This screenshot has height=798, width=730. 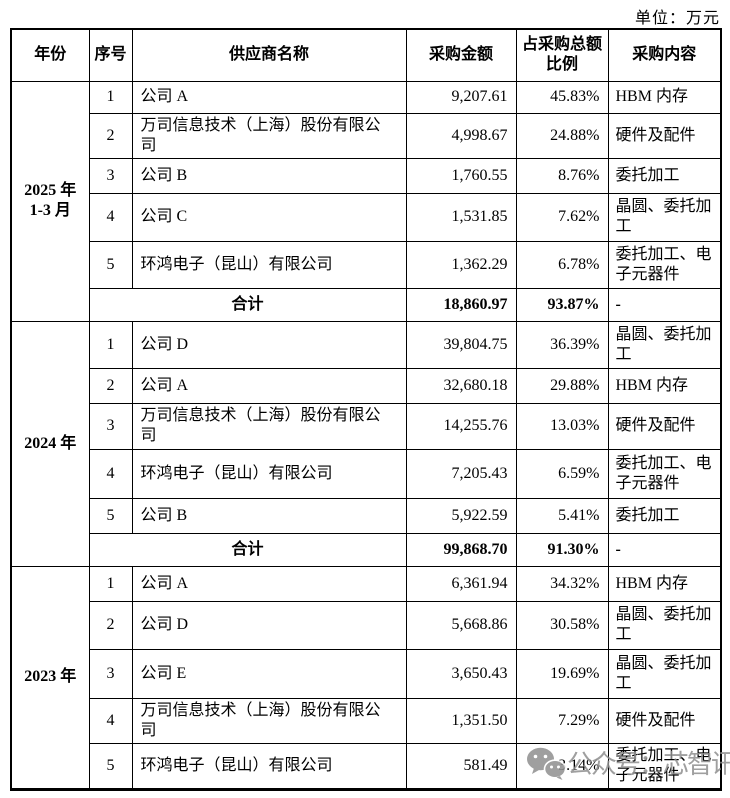 I want to click on purchase-ratio: 24.88%, so click(x=562, y=135).